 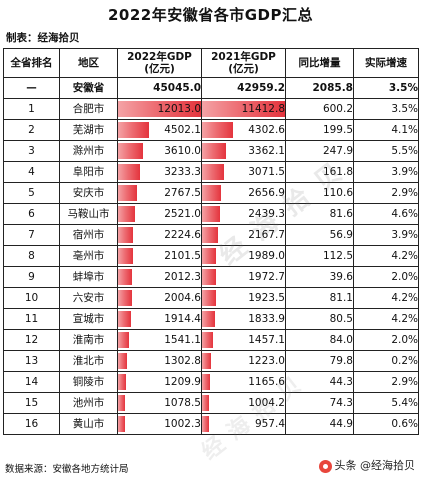 I want to click on row-increase: 74.3, so click(x=319, y=403).